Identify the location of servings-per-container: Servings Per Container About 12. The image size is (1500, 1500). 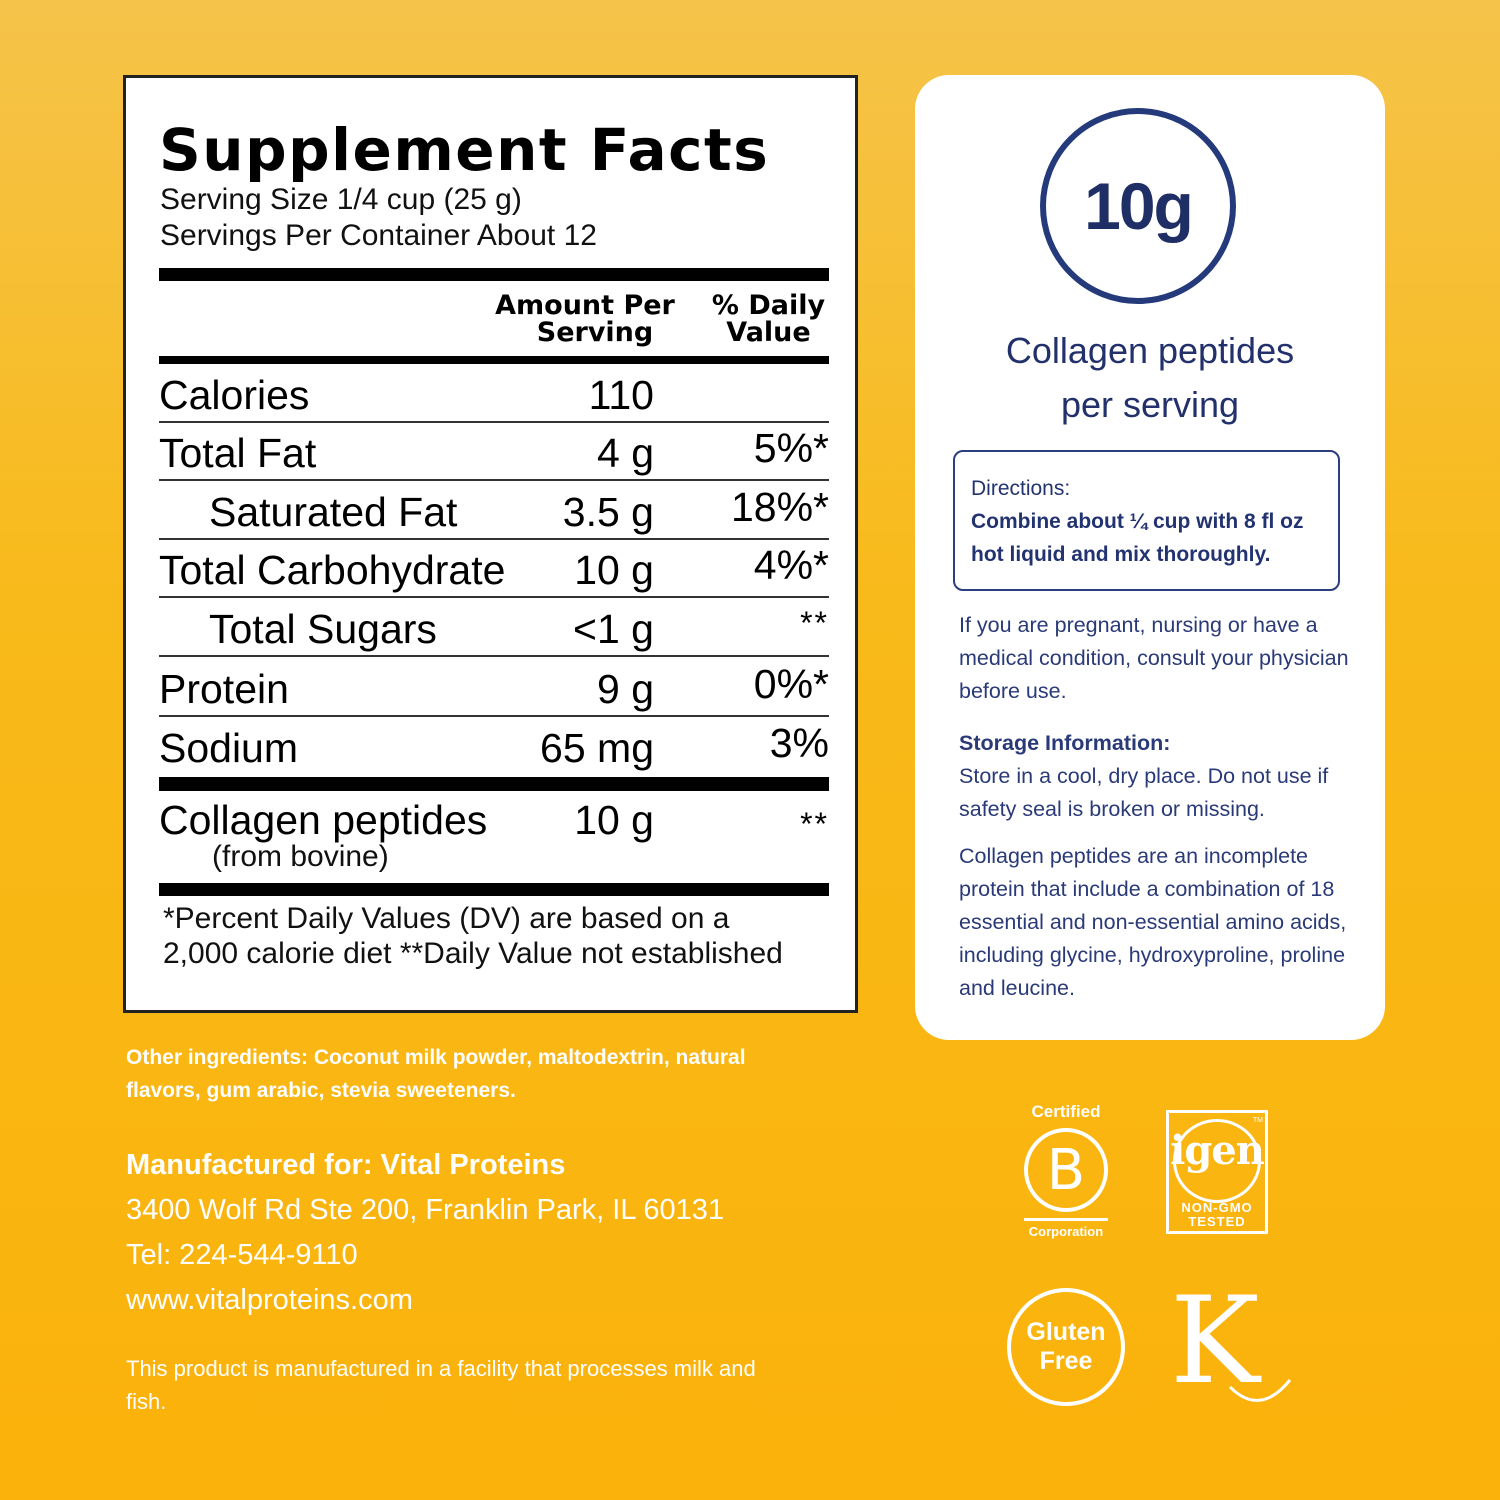
(378, 235).